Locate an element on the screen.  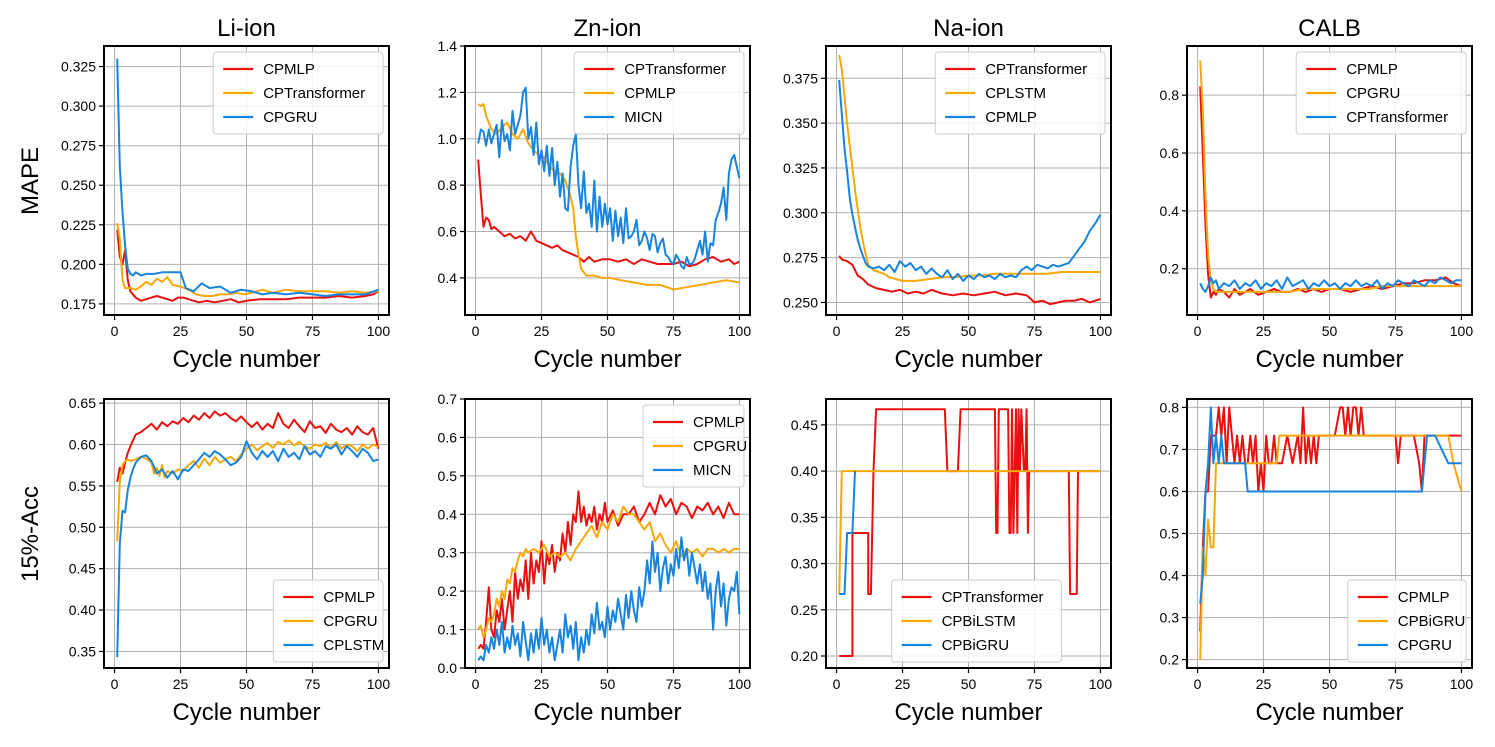
y-tick-label: 0.5 is located at coordinates (448, 476).